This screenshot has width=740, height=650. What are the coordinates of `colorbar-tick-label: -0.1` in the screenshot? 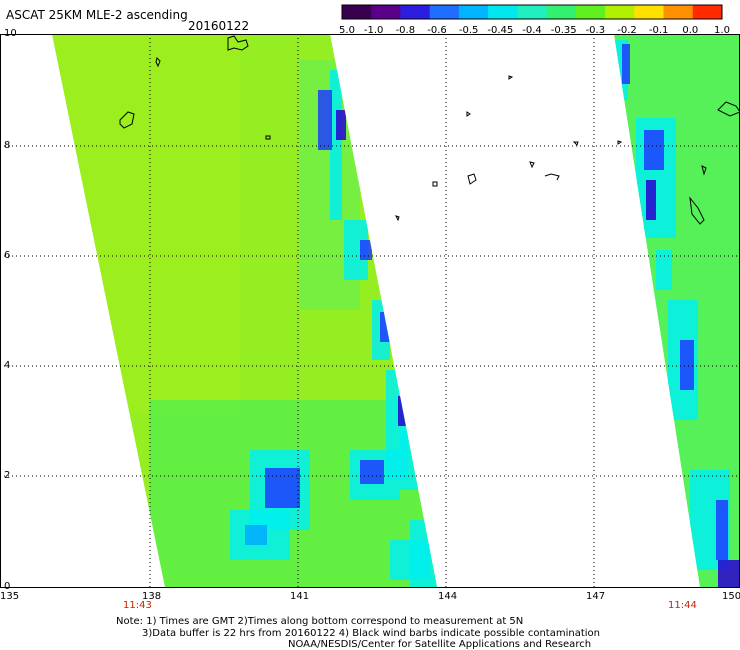 It's located at (659, 30).